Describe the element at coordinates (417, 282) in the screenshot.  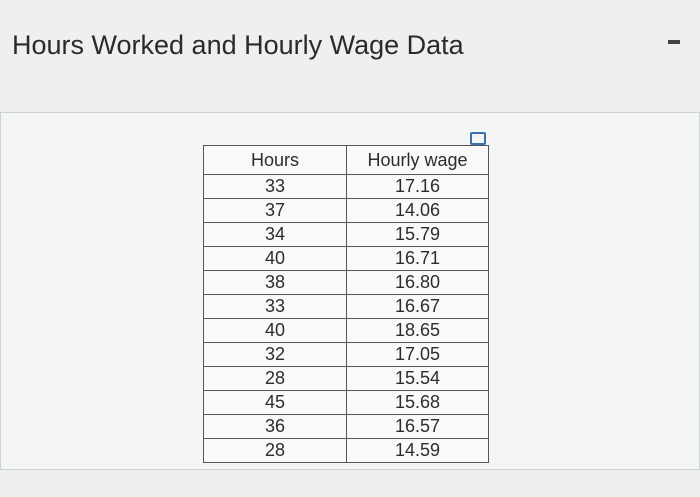
I see `table-cell: 16.80` at that location.